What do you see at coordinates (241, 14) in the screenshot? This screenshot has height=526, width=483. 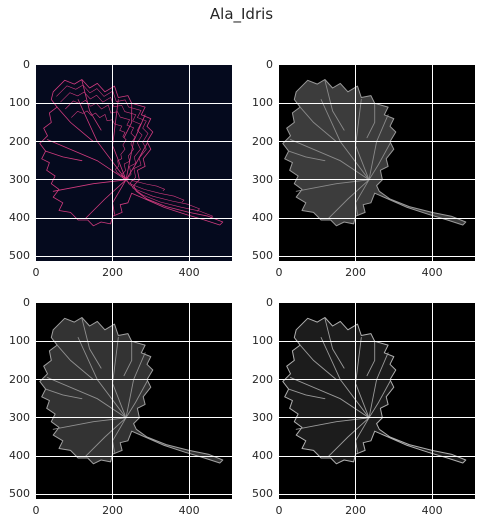 I see `figure-title: Ala_Idris` at bounding box center [241, 14].